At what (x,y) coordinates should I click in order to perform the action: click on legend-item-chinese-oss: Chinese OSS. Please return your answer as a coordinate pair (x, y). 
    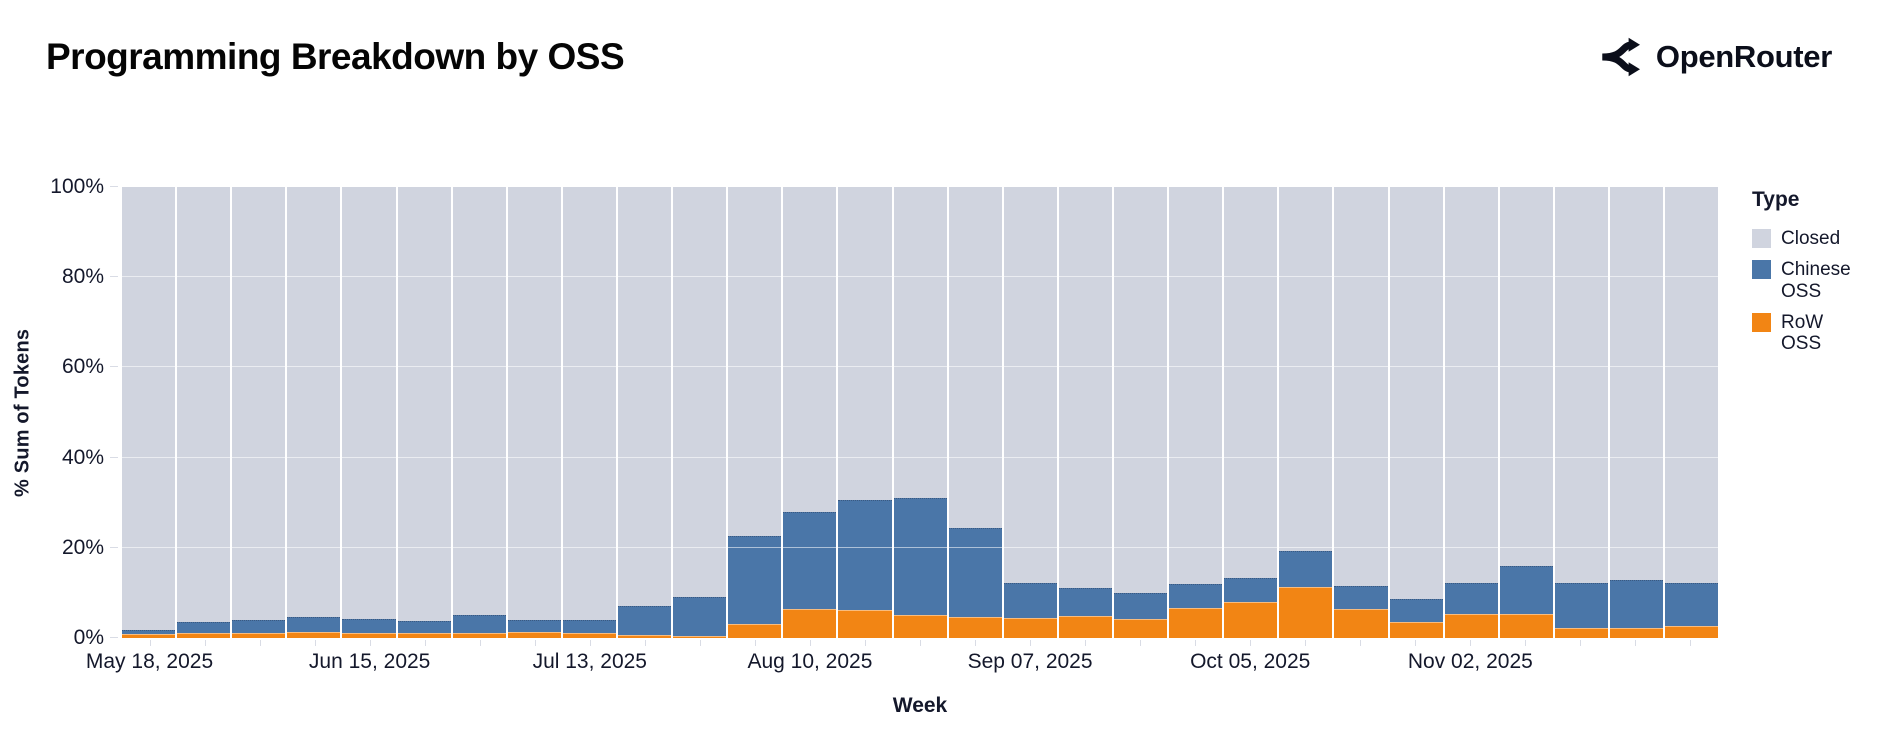
    Looking at the image, I should click on (1812, 280).